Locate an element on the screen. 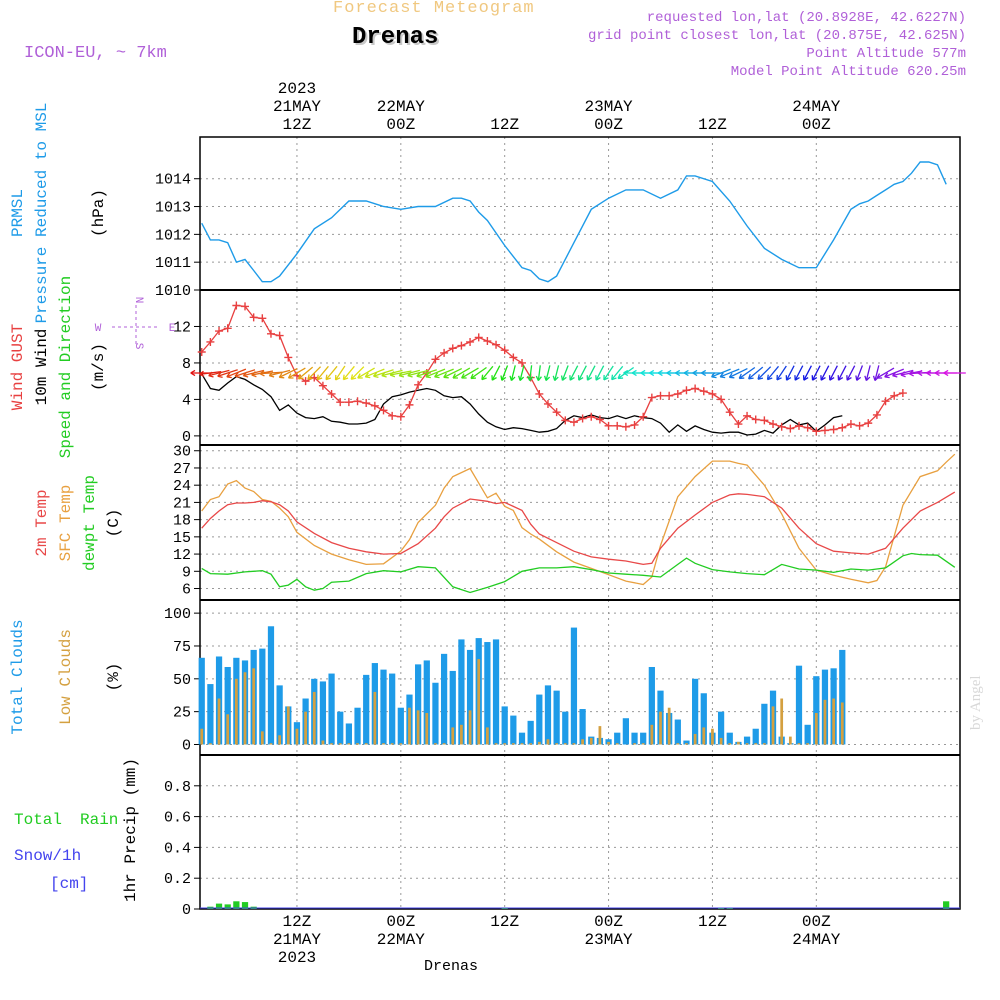 The image size is (1000, 1000). top-time-label: 2023 is located at coordinates (297, 89).